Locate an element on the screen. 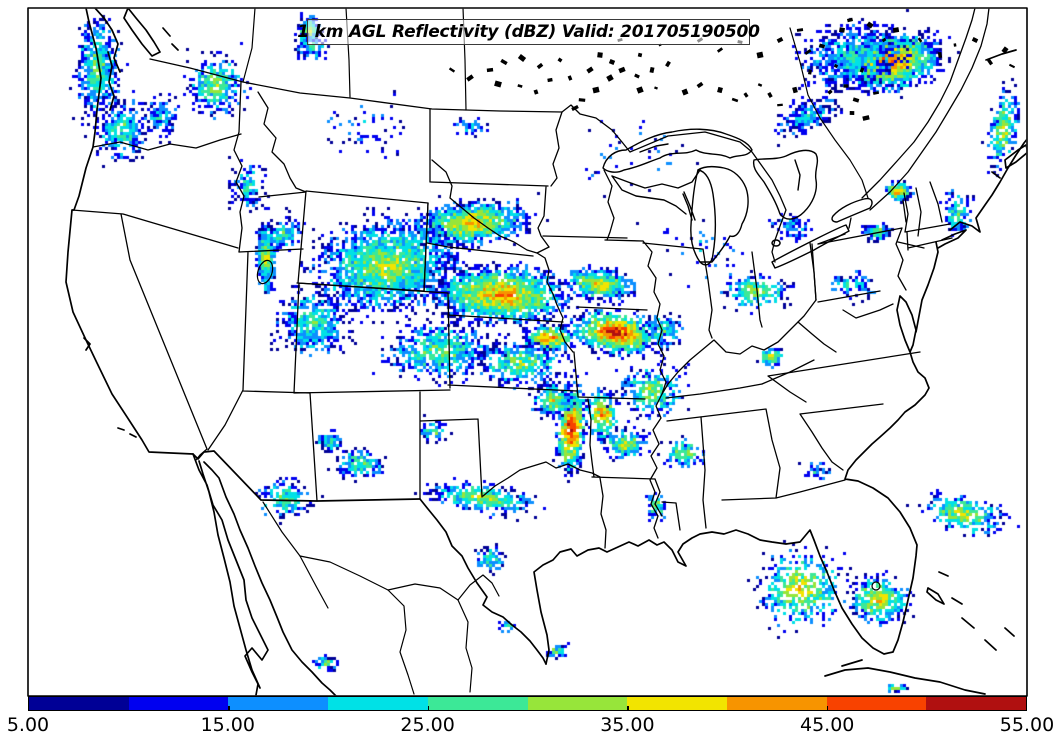 This screenshot has height=745, width=1060. colorbar is located at coordinates (527, 703).